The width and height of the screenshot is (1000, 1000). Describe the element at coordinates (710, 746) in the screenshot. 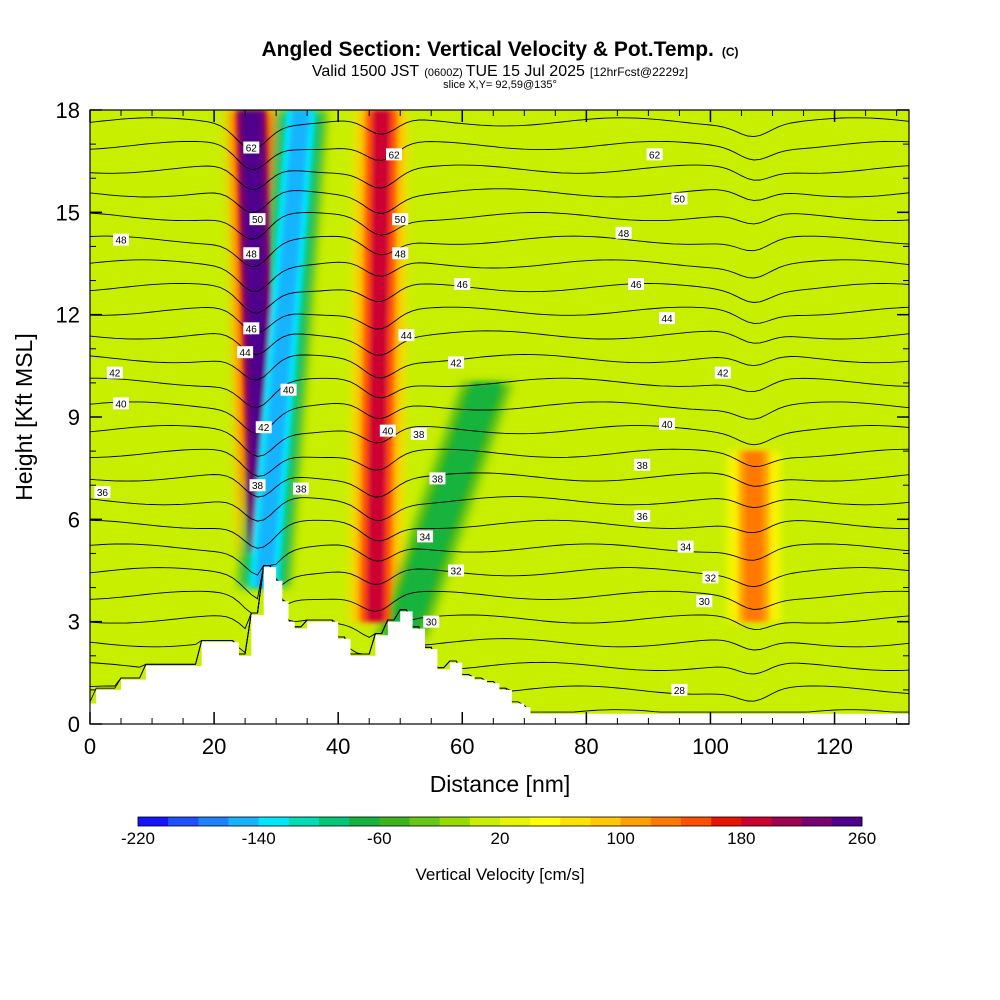

I see `x-tick-label: 100` at that location.